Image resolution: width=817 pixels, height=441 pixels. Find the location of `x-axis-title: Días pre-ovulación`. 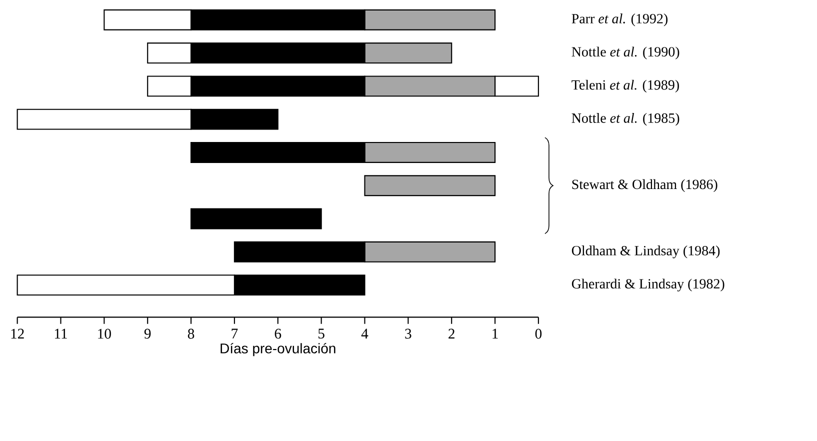

x-axis-title: Días pre-ovulación is located at coordinates (278, 349).